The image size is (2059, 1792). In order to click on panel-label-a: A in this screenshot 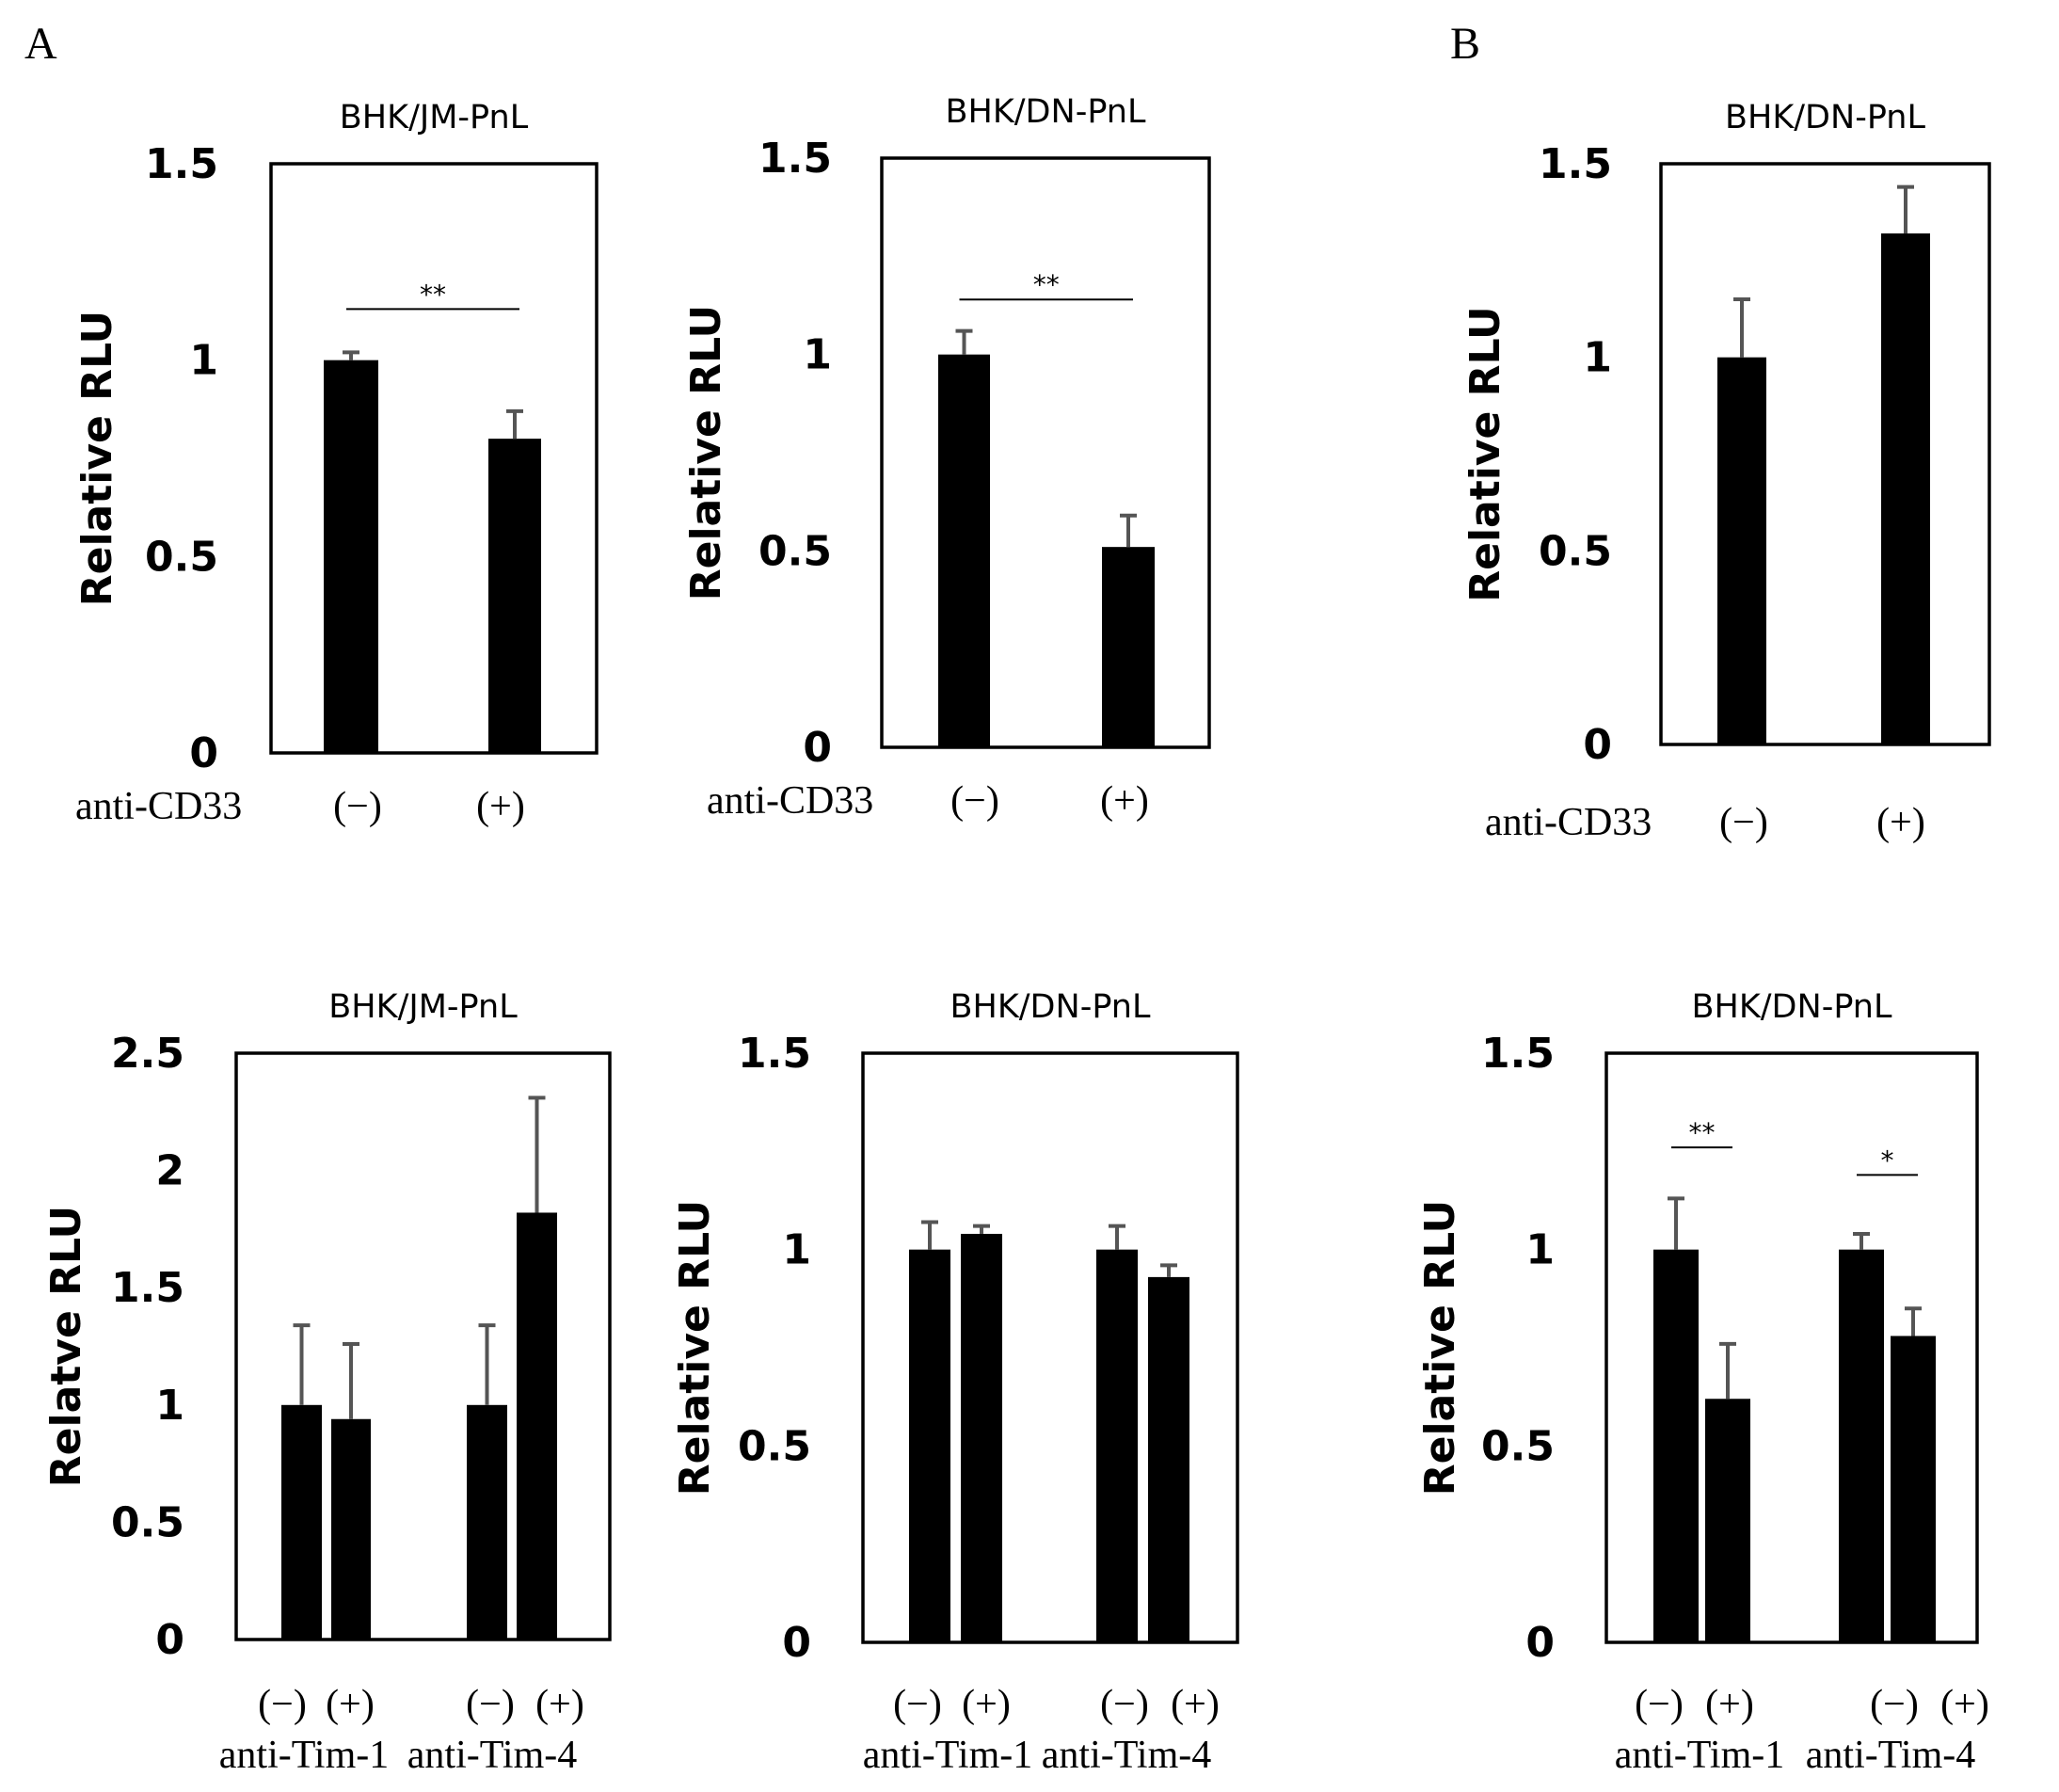, I will do `click(40, 44)`.